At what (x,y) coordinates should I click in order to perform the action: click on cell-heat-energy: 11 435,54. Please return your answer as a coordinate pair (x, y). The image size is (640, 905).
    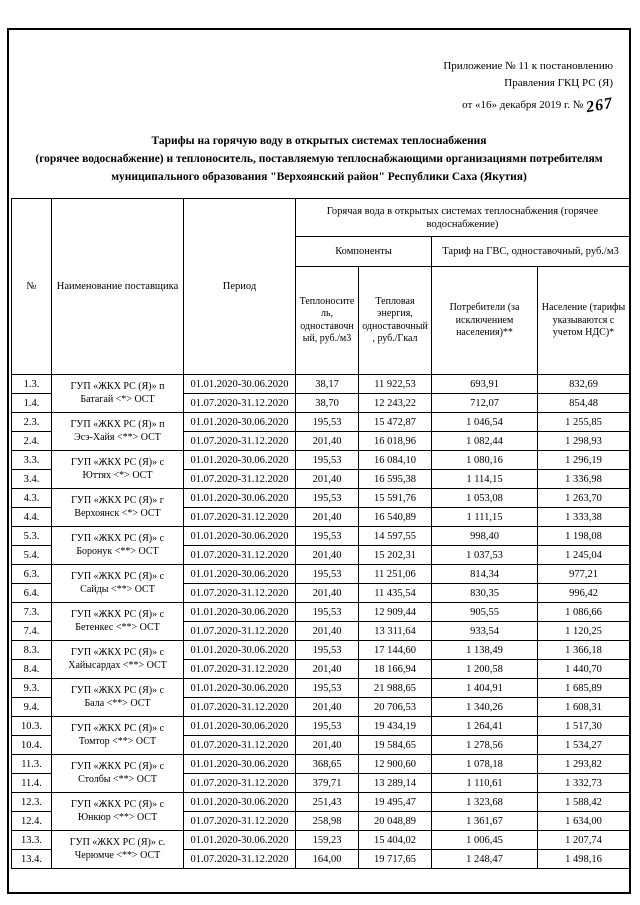
    Looking at the image, I should click on (395, 593).